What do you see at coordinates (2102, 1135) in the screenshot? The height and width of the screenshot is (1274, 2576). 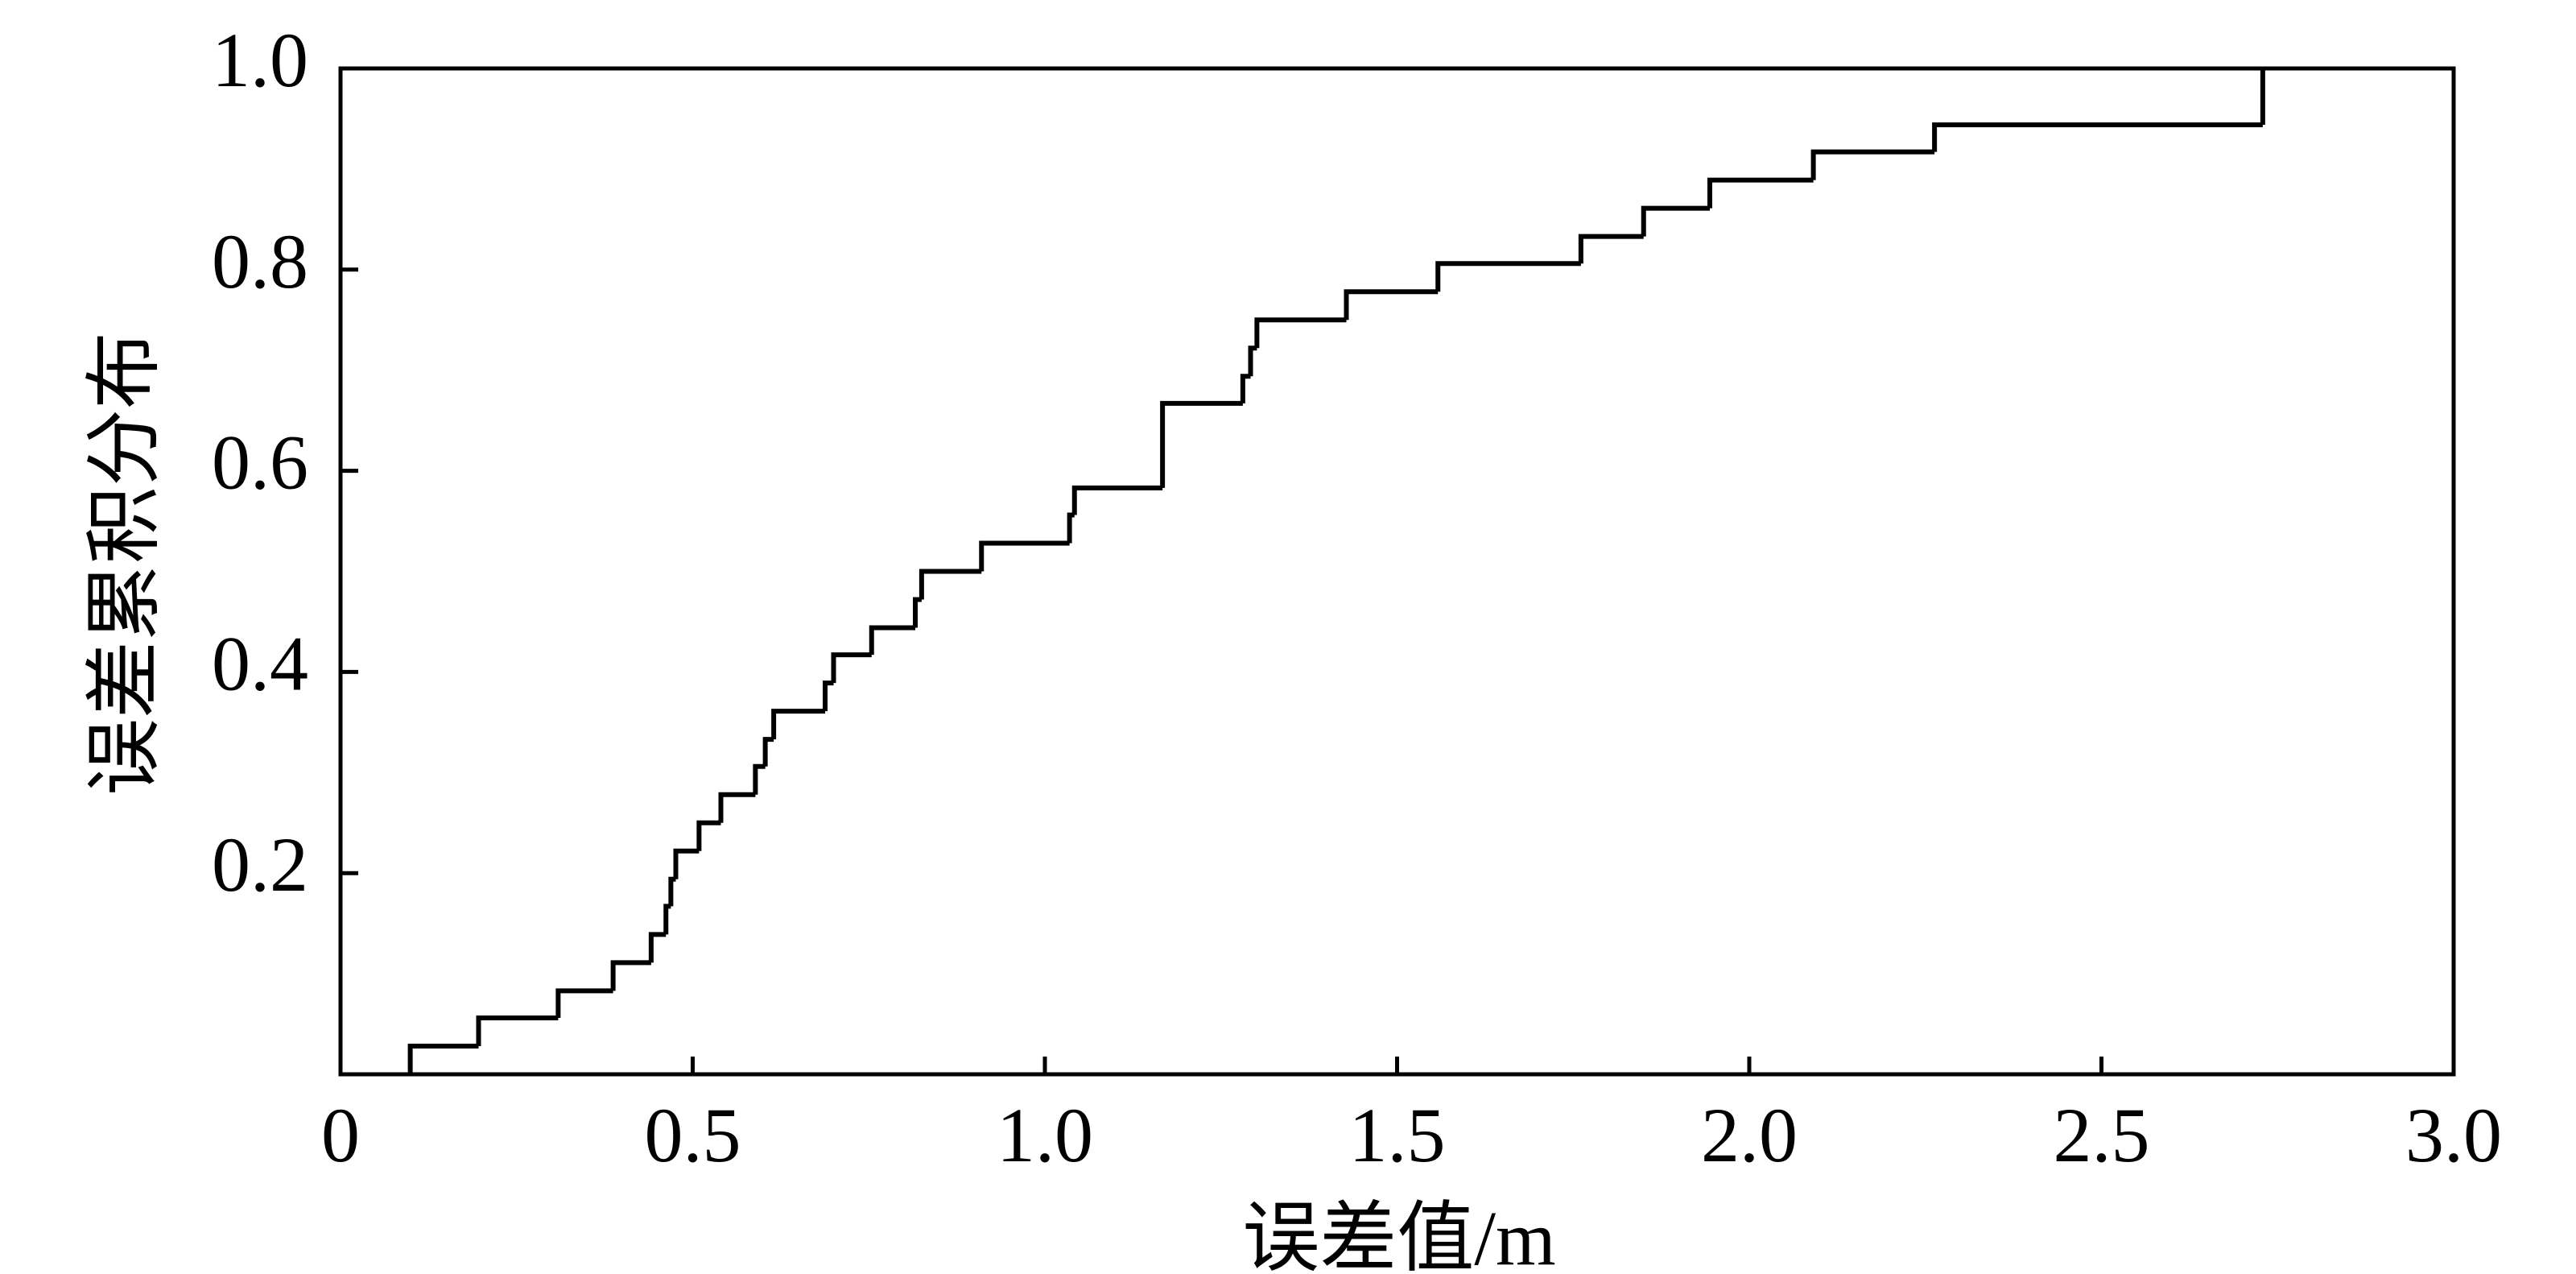 I see `x-tick-label: 2.5` at bounding box center [2102, 1135].